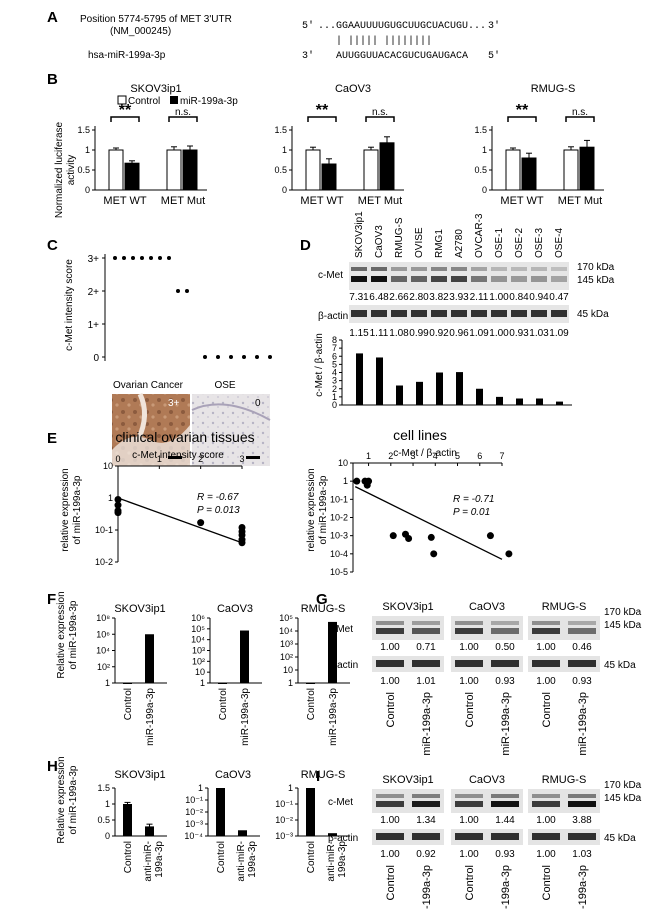  Describe the element at coordinates (487, 780) in the screenshot. I see `group-label: CaOV3` at that location.